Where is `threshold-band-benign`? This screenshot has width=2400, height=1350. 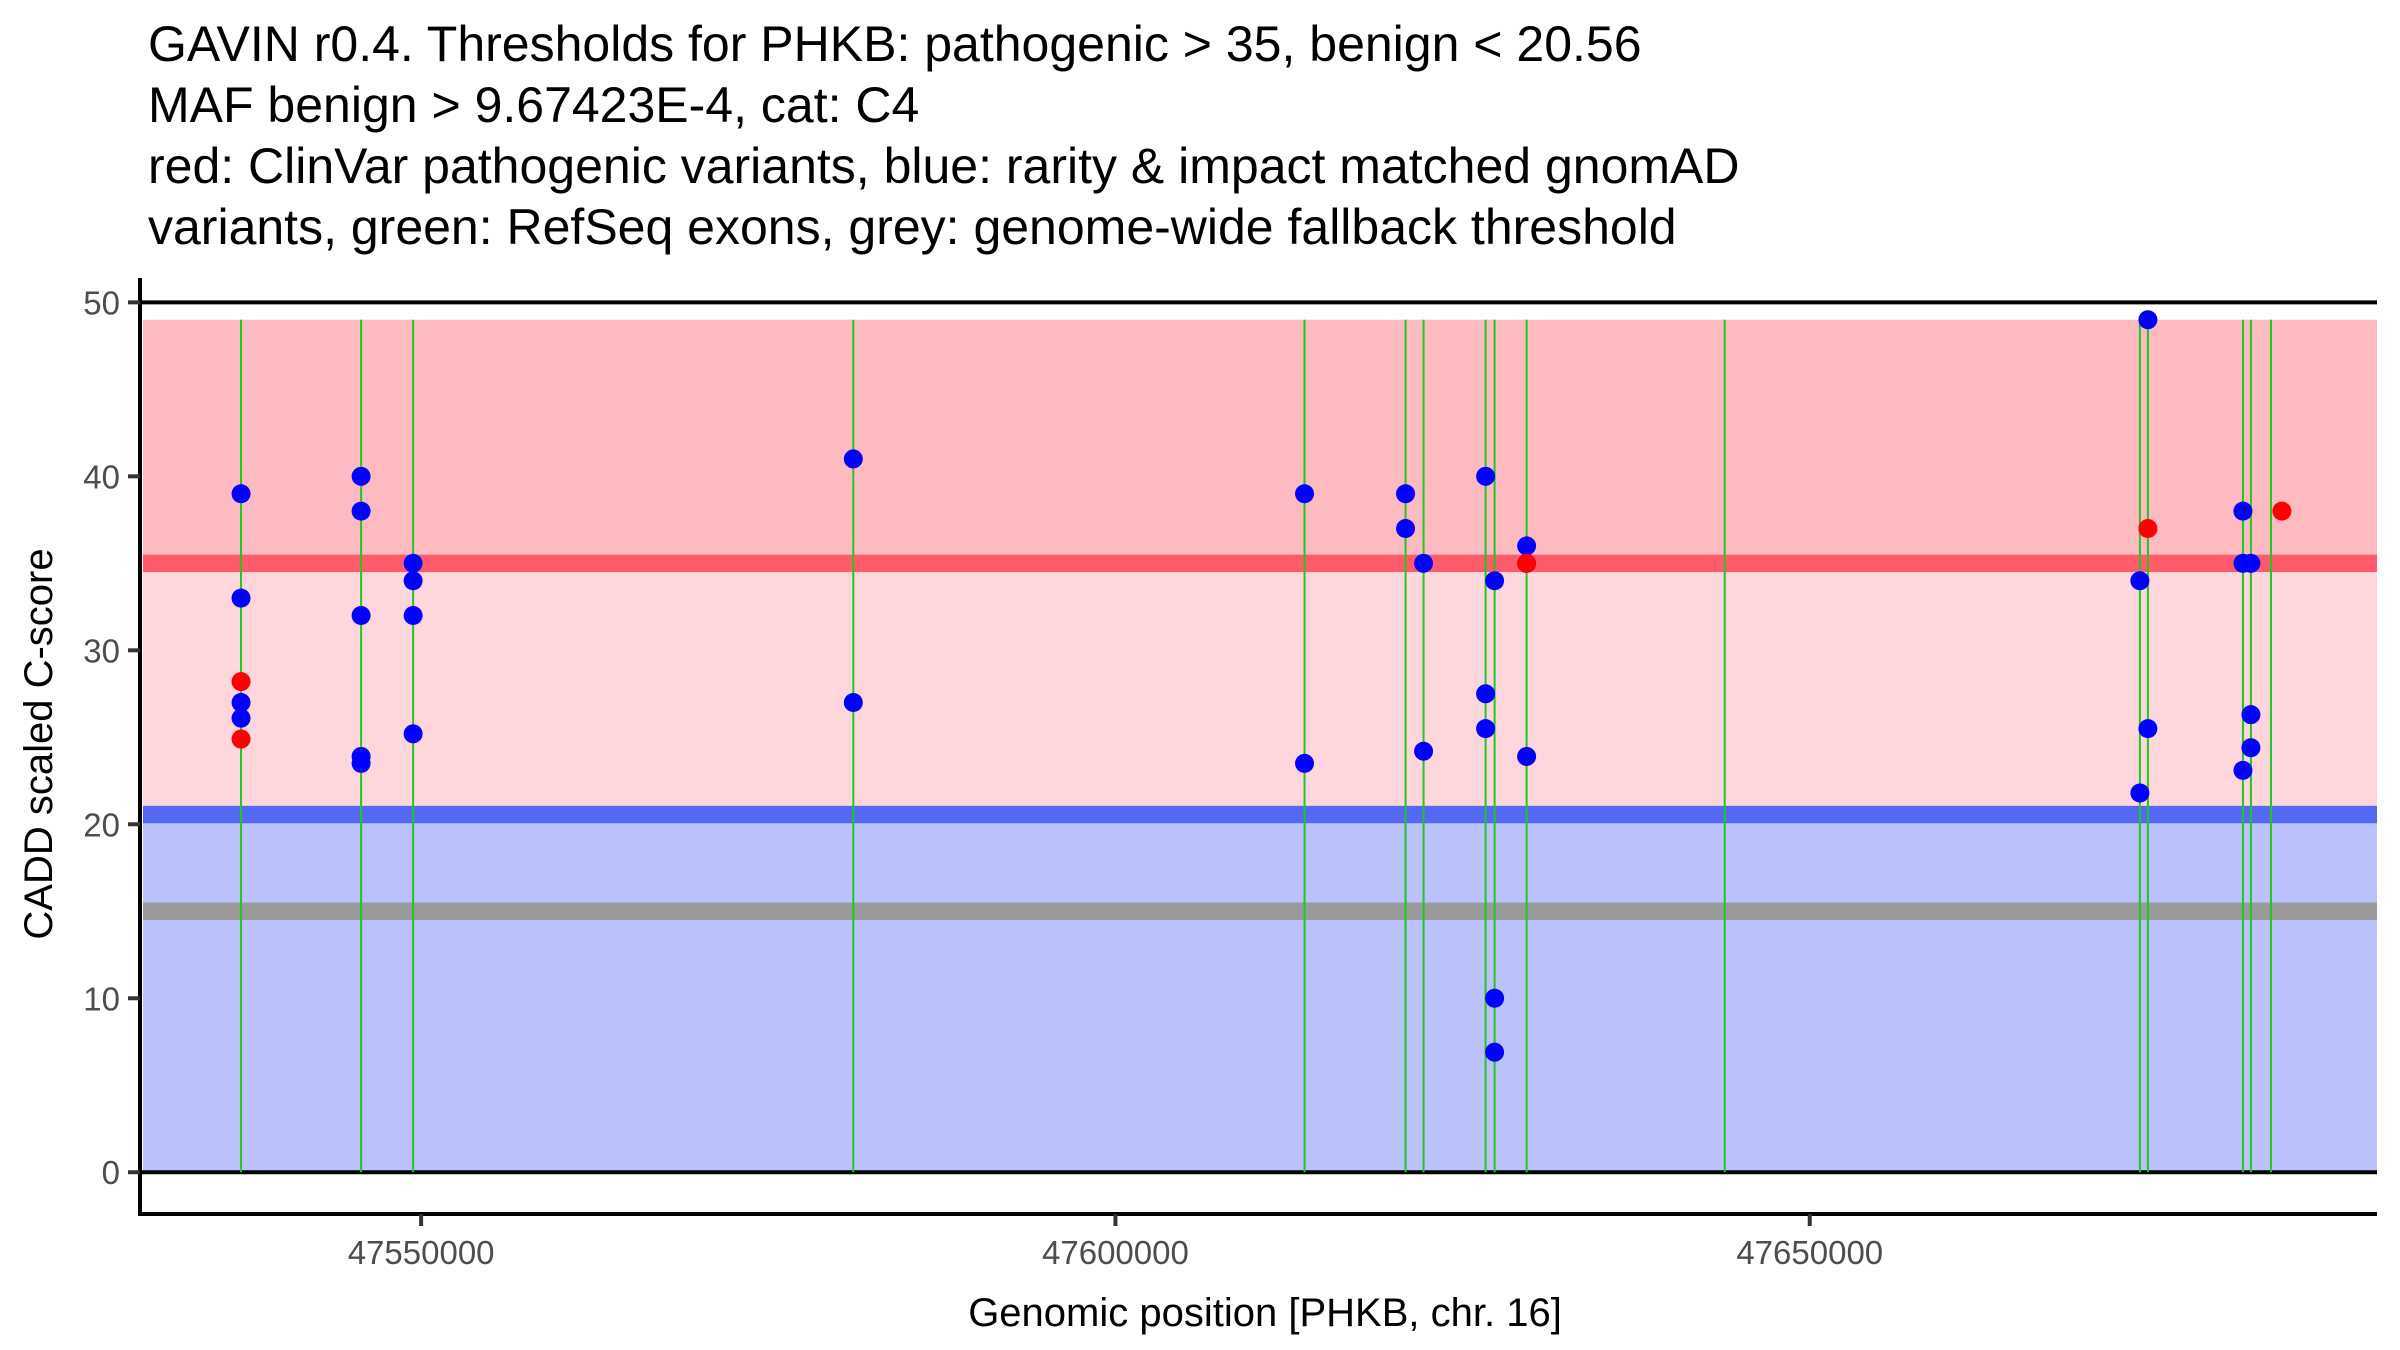 threshold-band-benign is located at coordinates (1260, 814).